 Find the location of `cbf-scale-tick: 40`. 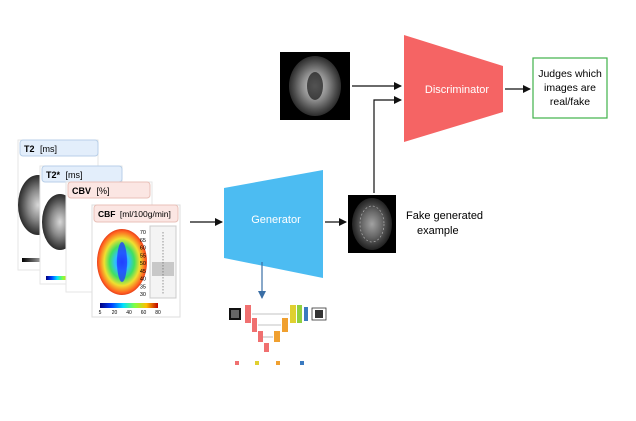

cbf-scale-tick: 40 is located at coordinates (143, 280).